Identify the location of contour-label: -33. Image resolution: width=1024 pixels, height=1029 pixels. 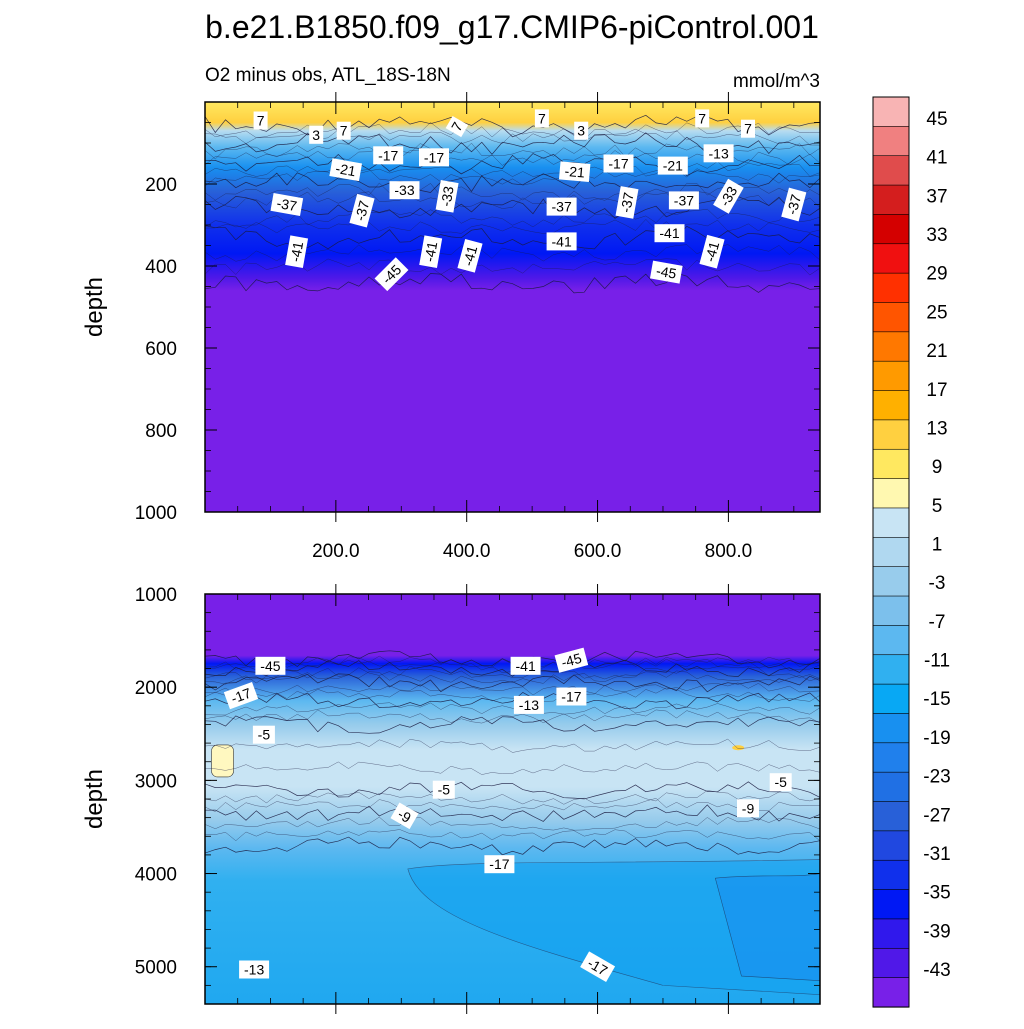
(404, 190).